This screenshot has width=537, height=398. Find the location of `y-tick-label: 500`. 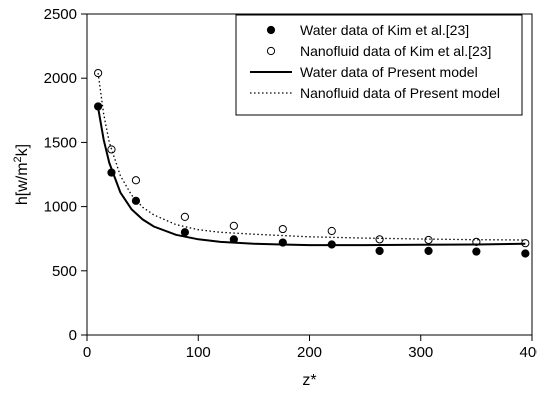

y-tick-label: 500 is located at coordinates (64, 271).